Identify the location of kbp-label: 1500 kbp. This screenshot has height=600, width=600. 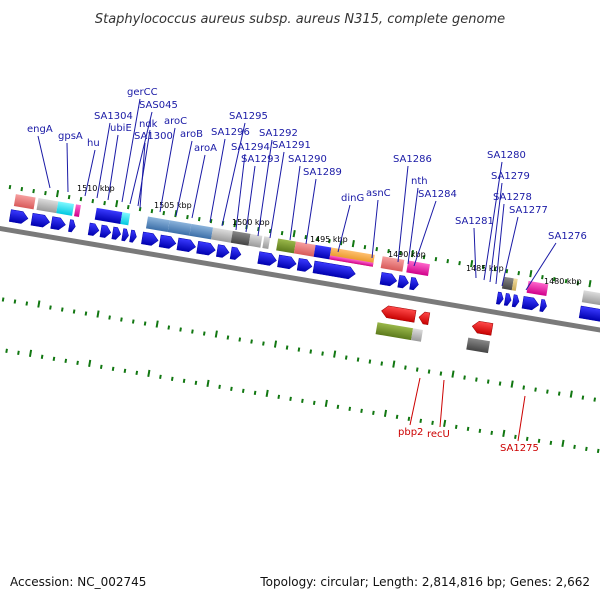
(251, 222).